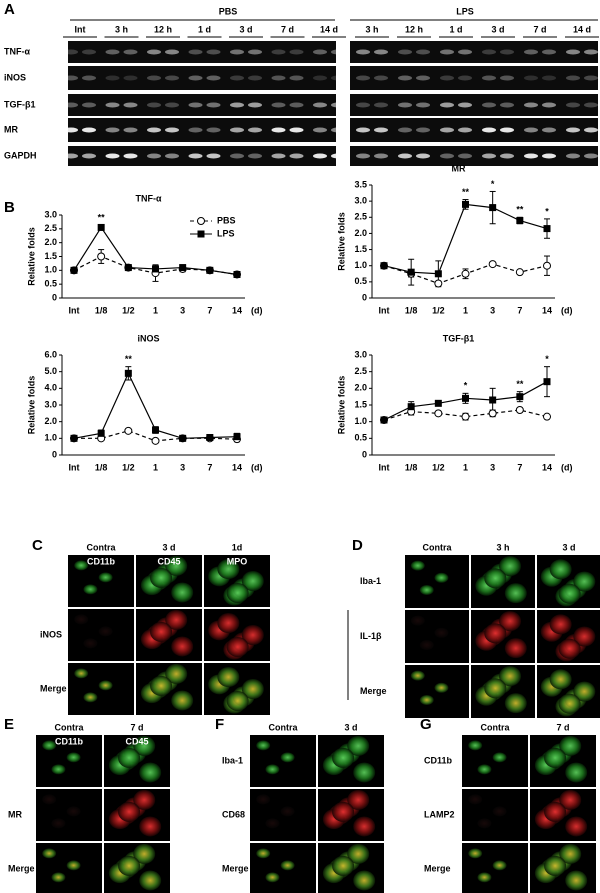 The image size is (600, 893). I want to click on y-tick-label: 4.0, so click(50, 388).